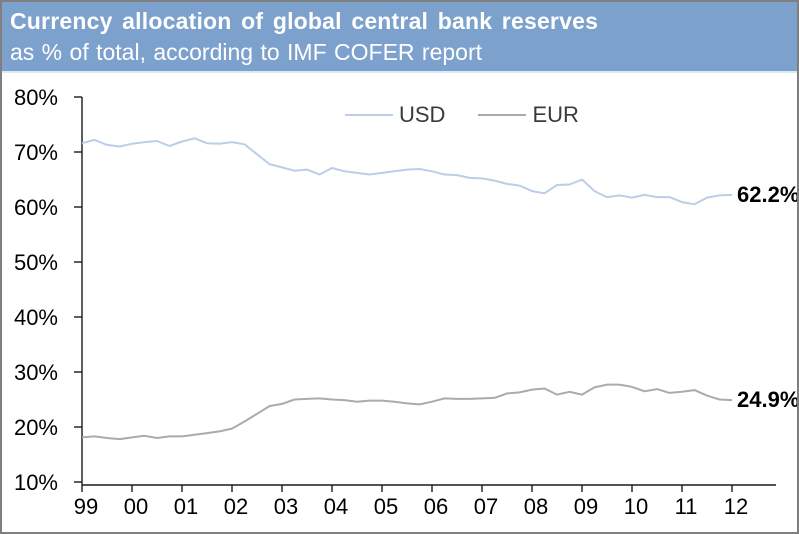 The width and height of the screenshot is (799, 534). What do you see at coordinates (36, 482) in the screenshot?
I see `y-tick-label: 10%` at bounding box center [36, 482].